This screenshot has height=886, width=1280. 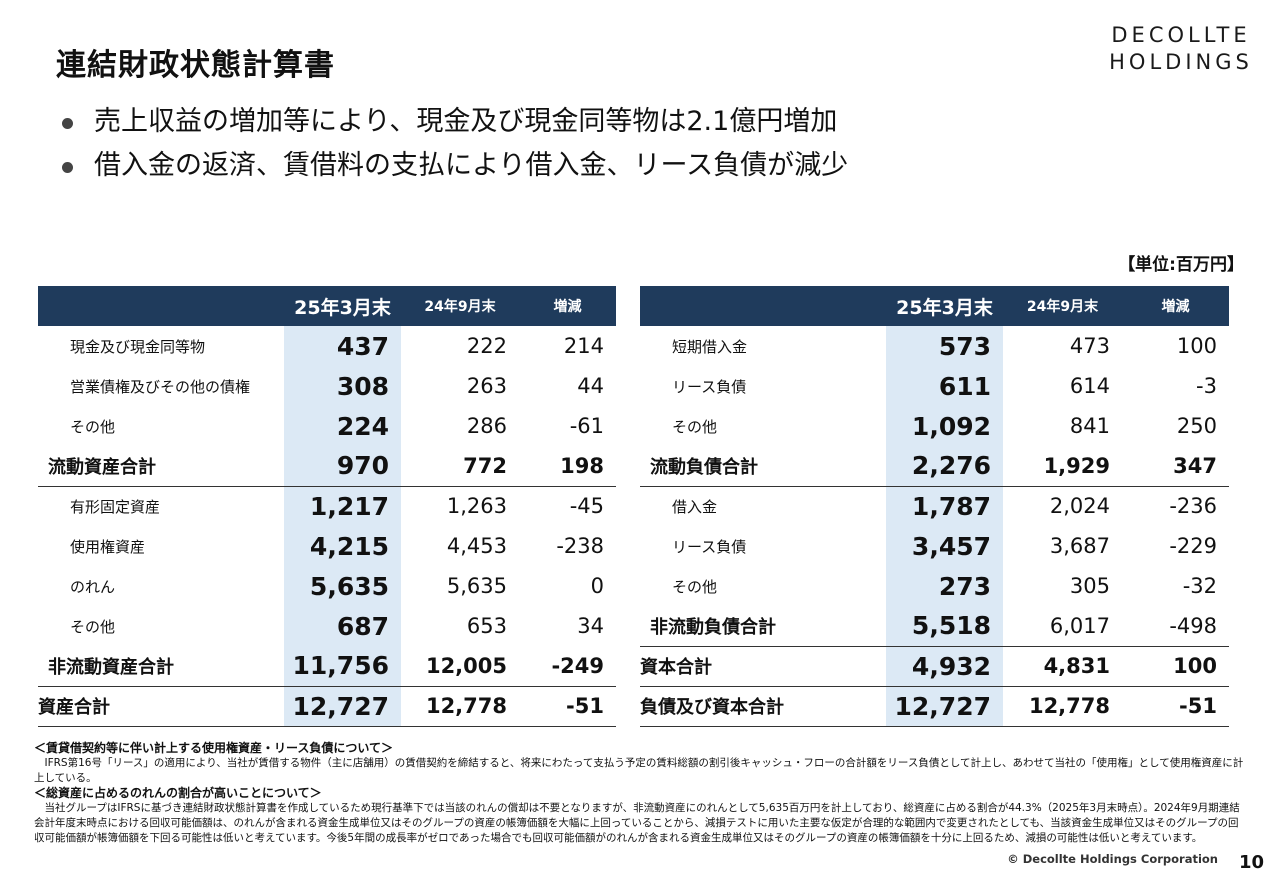 I want to click on value-change: -236, so click(x=1193, y=506).